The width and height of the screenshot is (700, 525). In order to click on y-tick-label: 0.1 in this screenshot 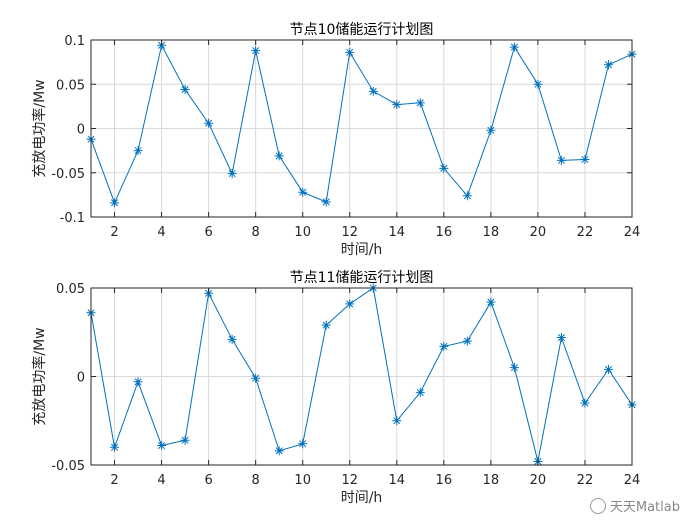, I will do `click(74, 41)`.